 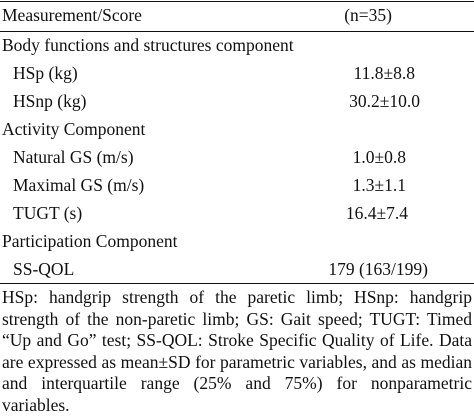 What do you see at coordinates (48, 213) in the screenshot?
I see `row-label: TUGT (s)` at bounding box center [48, 213].